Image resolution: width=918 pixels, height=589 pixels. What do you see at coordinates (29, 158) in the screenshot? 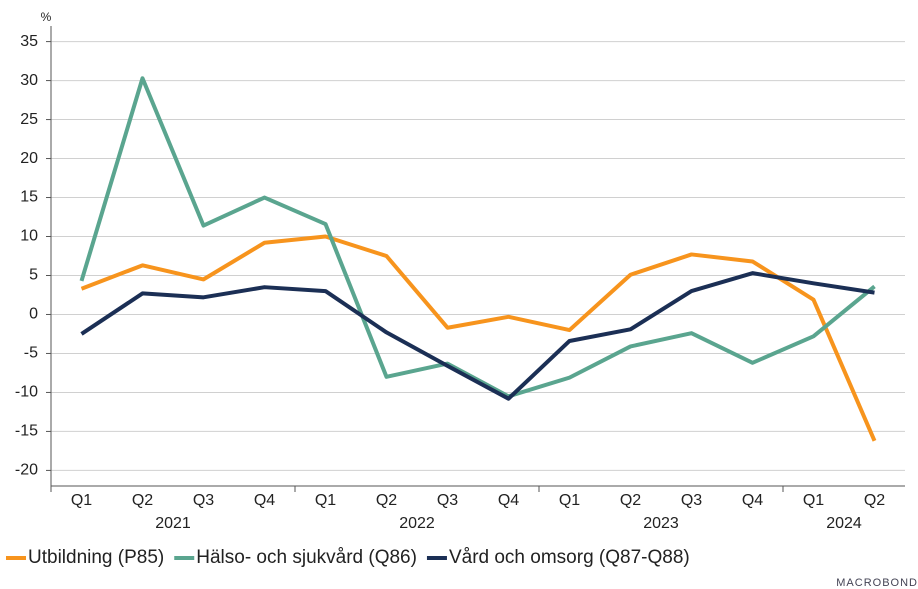
I see `y-tick-label: 20` at bounding box center [29, 158].